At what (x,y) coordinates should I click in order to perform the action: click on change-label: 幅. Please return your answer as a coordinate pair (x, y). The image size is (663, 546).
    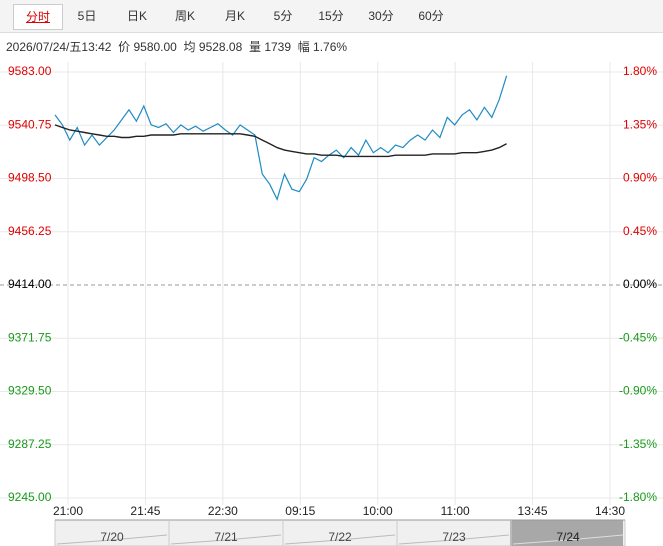
    Looking at the image, I should click on (303, 47).